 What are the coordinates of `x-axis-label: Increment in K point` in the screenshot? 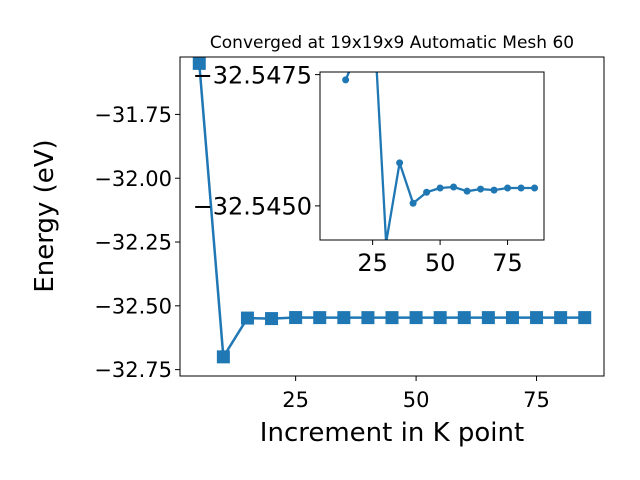 It's located at (392, 433).